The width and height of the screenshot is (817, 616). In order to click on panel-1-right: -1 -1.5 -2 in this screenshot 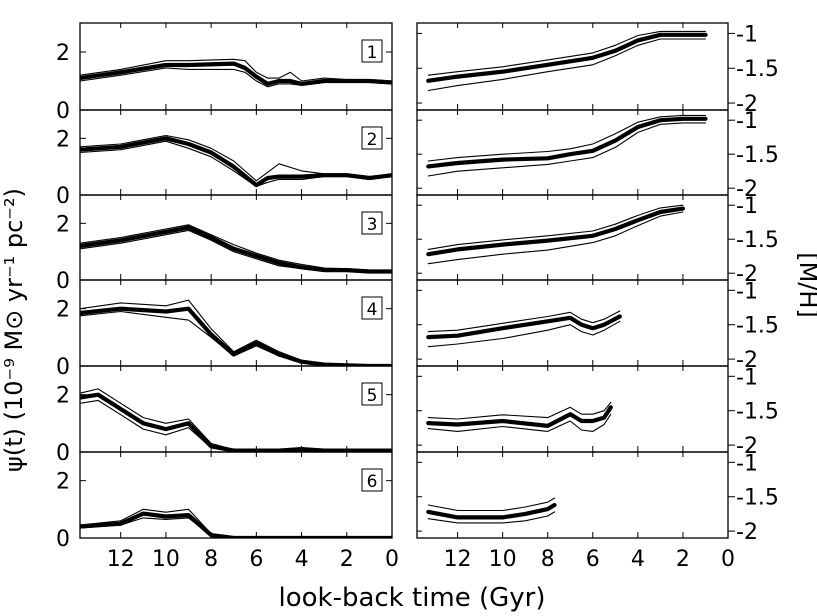, I will do `click(597, 69)`.